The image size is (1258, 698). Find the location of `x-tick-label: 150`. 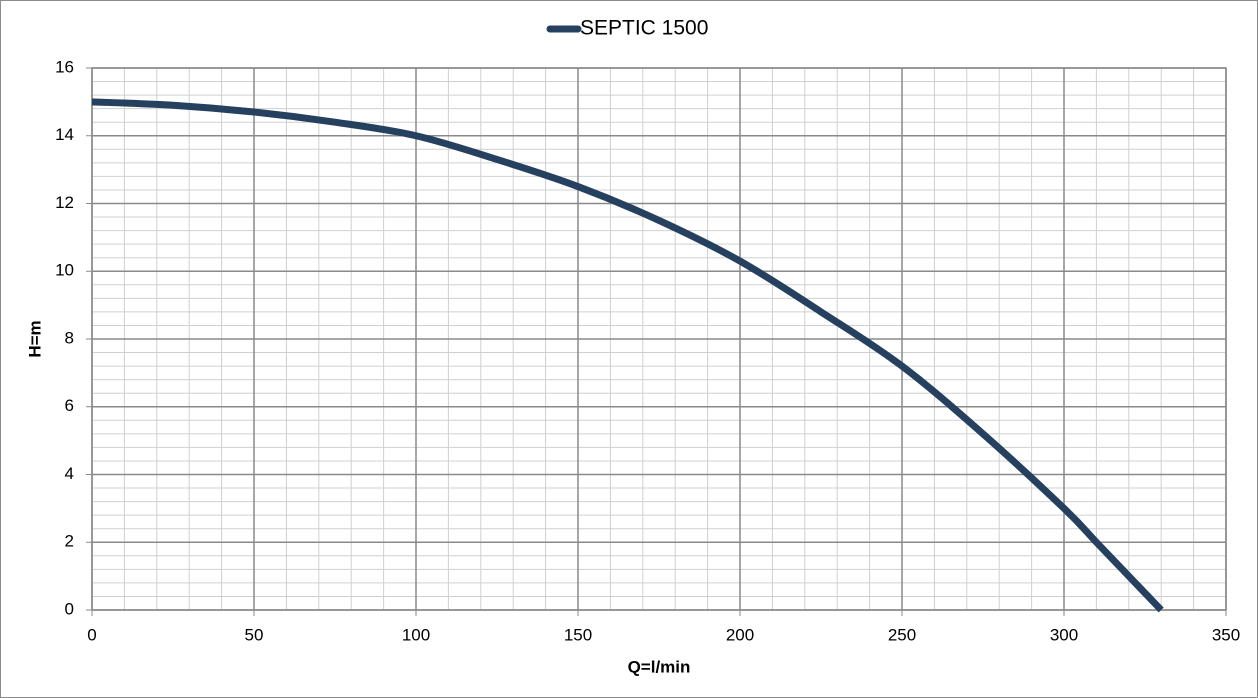

x-tick-label: 150 is located at coordinates (578, 634).